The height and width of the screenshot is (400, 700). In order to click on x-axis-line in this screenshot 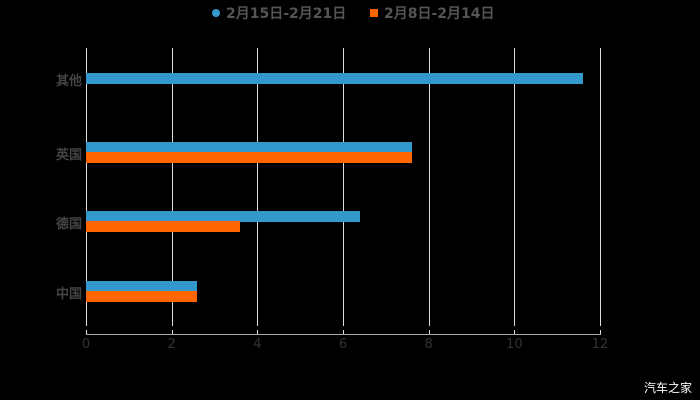, I will do `click(343, 334)`.